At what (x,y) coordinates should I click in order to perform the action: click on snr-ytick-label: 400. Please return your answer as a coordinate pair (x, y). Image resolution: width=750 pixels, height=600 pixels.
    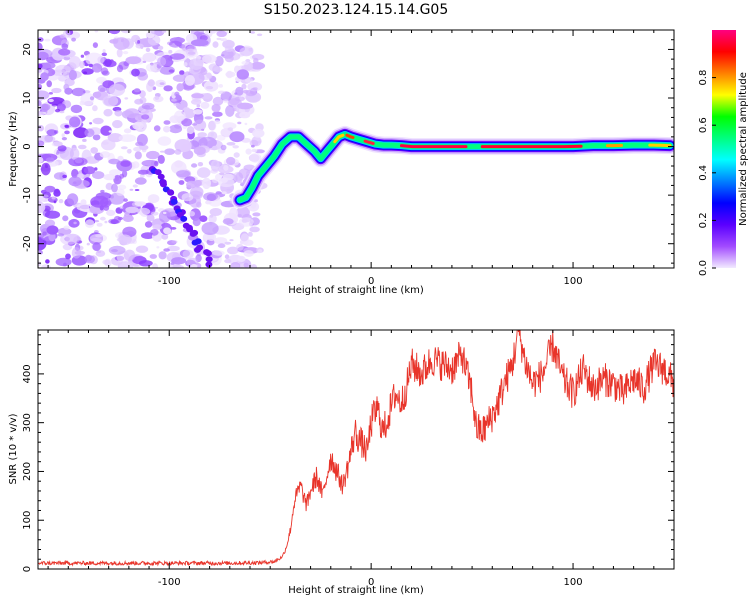
    Looking at the image, I should click on (27, 373).